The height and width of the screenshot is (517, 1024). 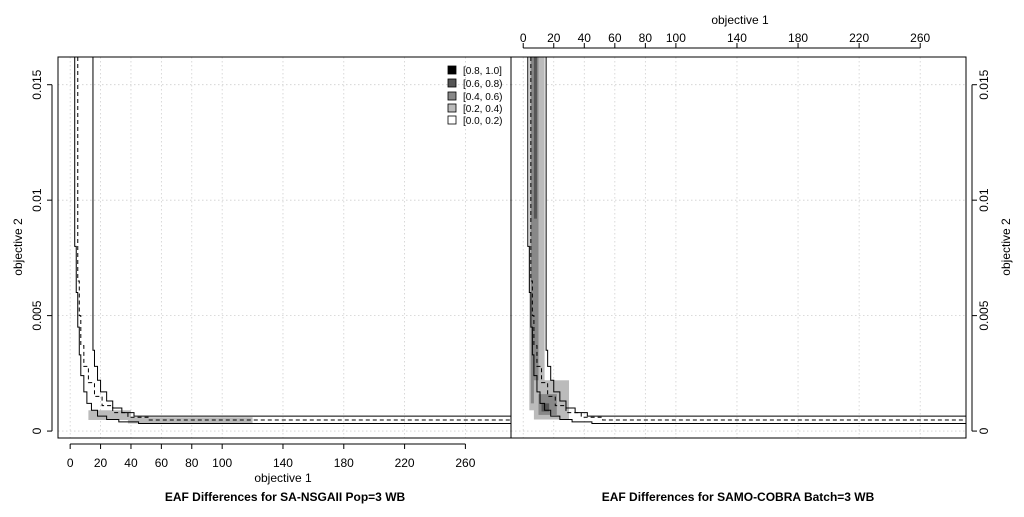 What do you see at coordinates (70, 463) in the screenshot?
I see `left-x-tick-label-0: 0` at bounding box center [70, 463].